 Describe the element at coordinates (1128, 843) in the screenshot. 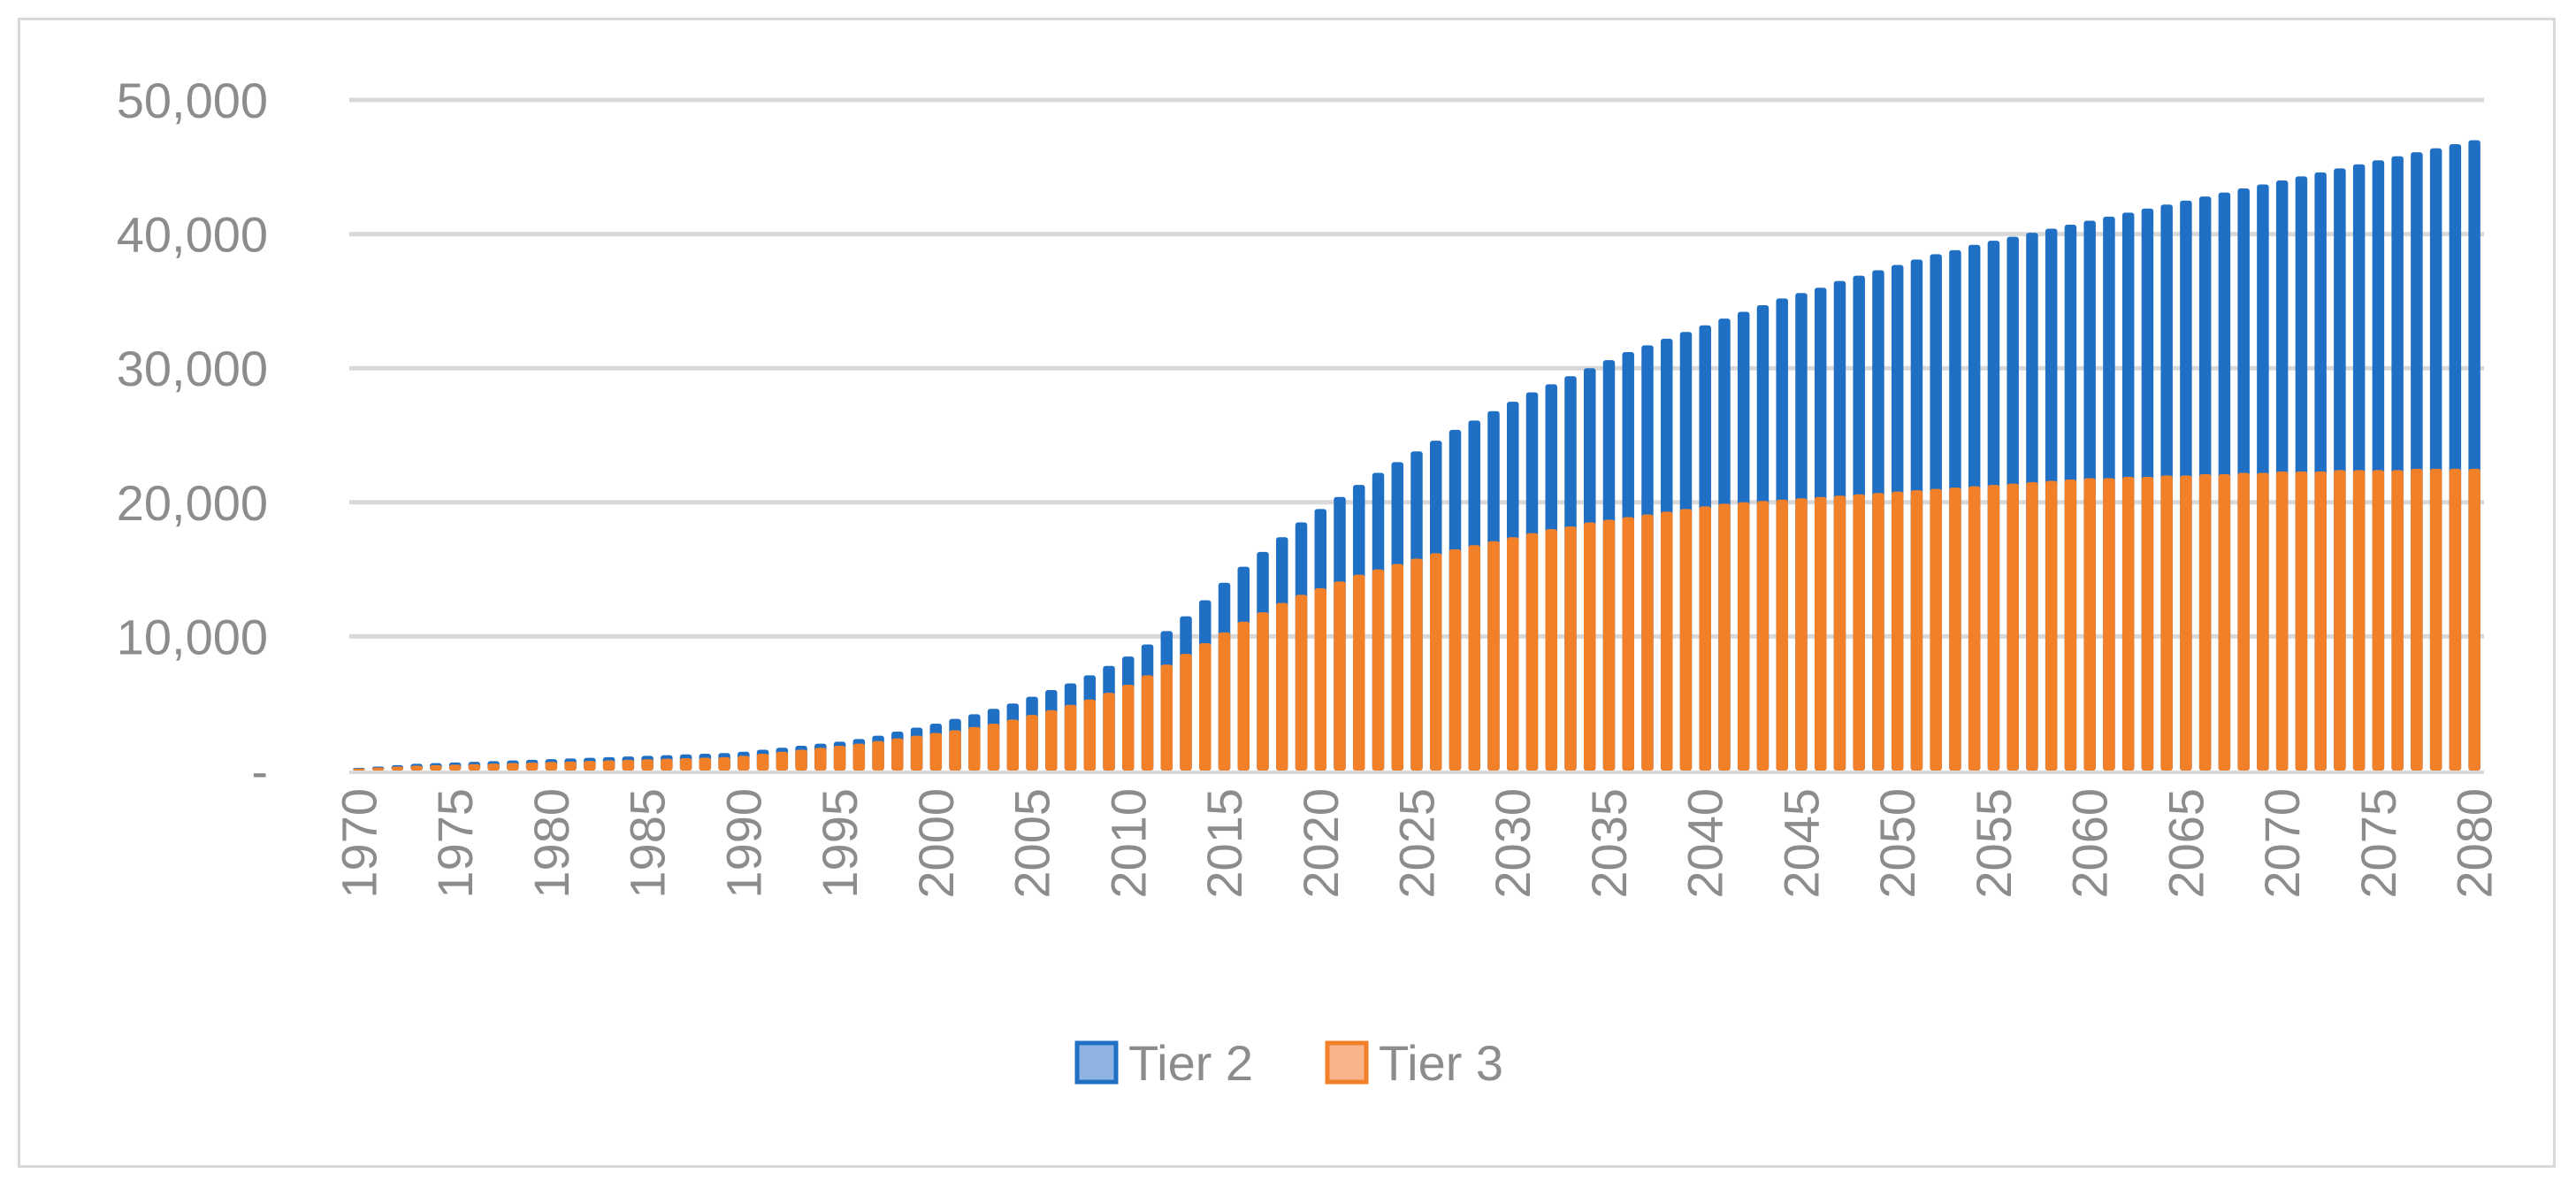

I see `x-tick-label: 2010` at that location.